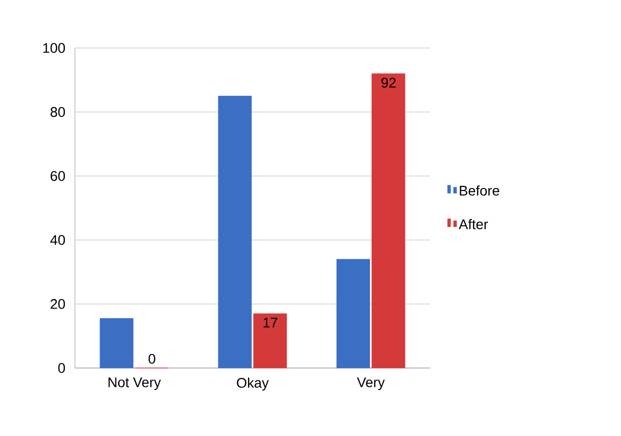 This screenshot has height=436, width=621. I want to click on y-tick-label: 100, so click(54, 48).